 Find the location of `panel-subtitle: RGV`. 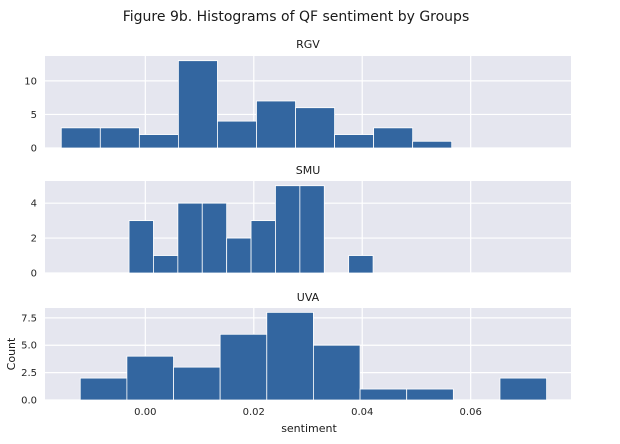

panel-subtitle: RGV is located at coordinates (308, 44).